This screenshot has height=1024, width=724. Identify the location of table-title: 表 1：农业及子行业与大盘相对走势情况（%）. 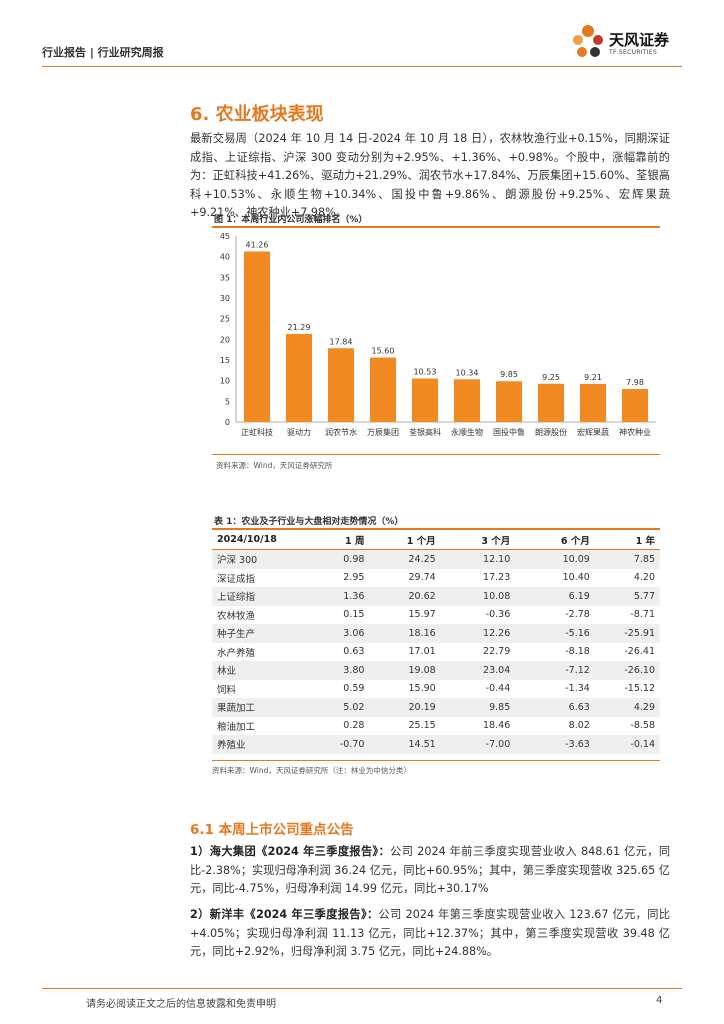
(309, 522).